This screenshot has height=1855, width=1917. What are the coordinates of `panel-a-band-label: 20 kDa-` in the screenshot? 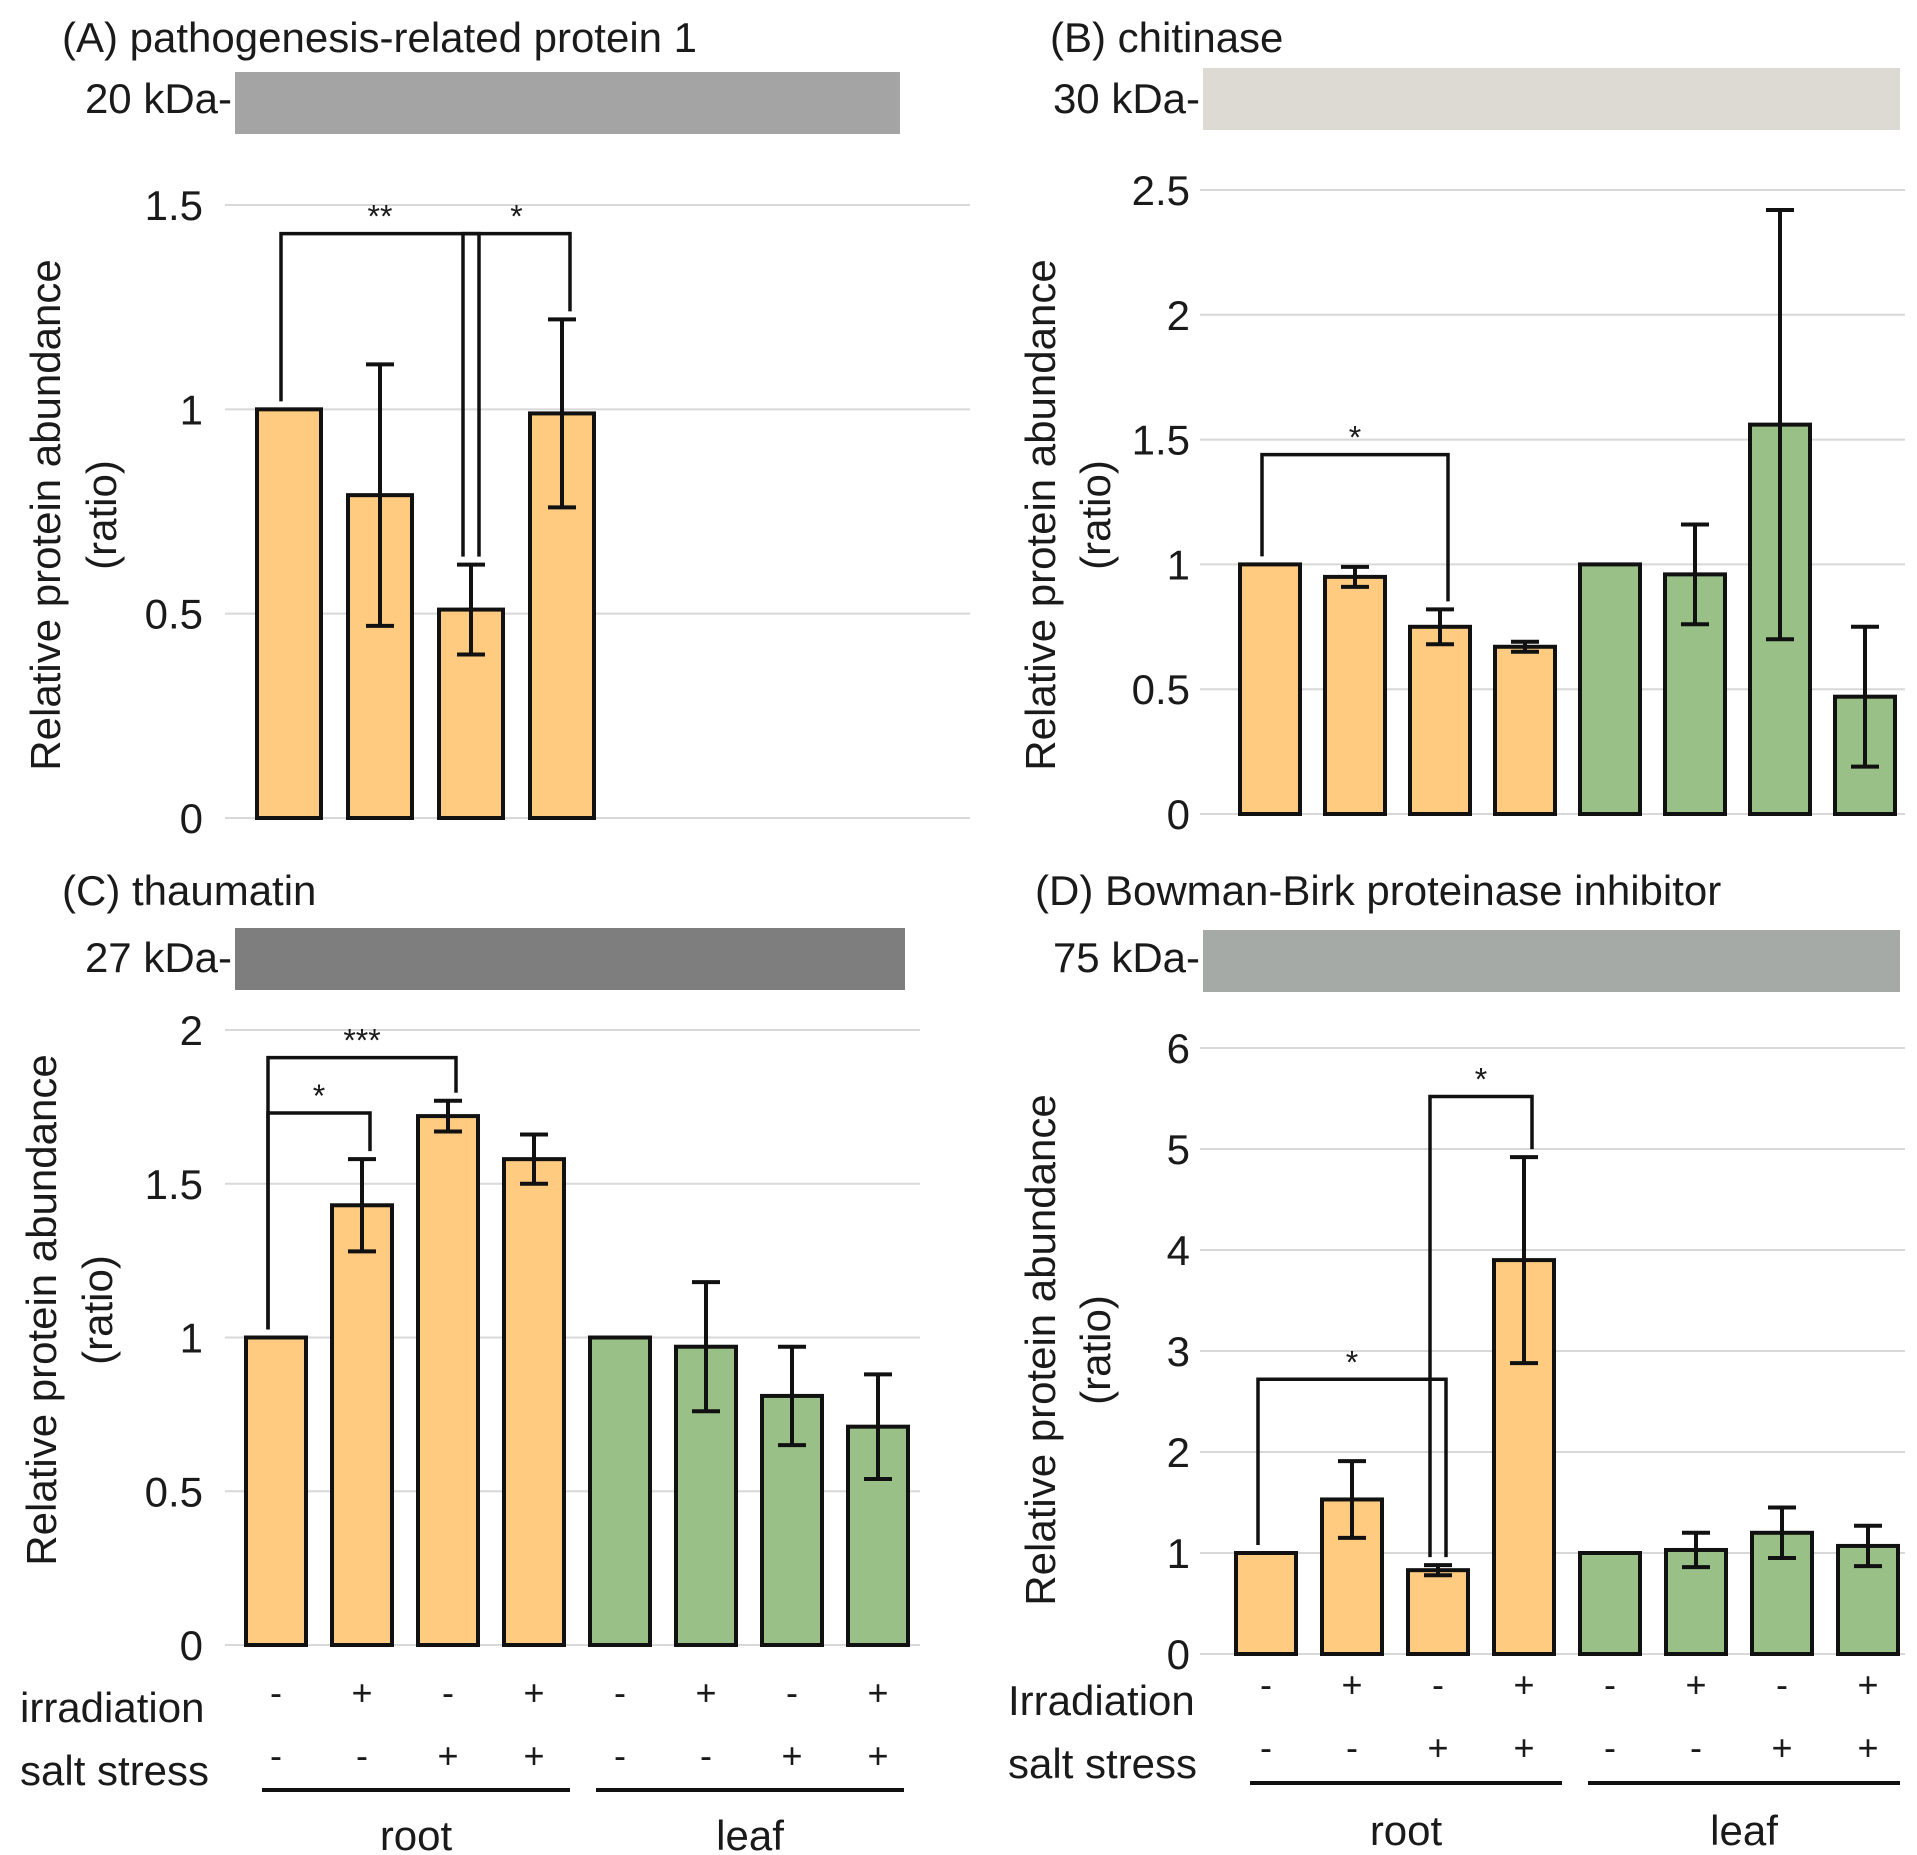 It's located at (158, 98).